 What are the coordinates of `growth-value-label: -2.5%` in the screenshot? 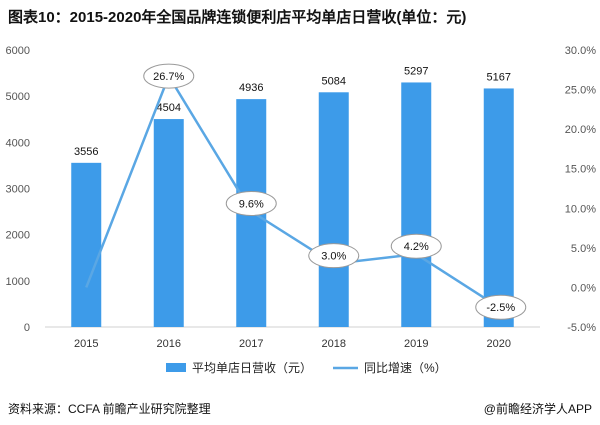 It's located at (500, 308).